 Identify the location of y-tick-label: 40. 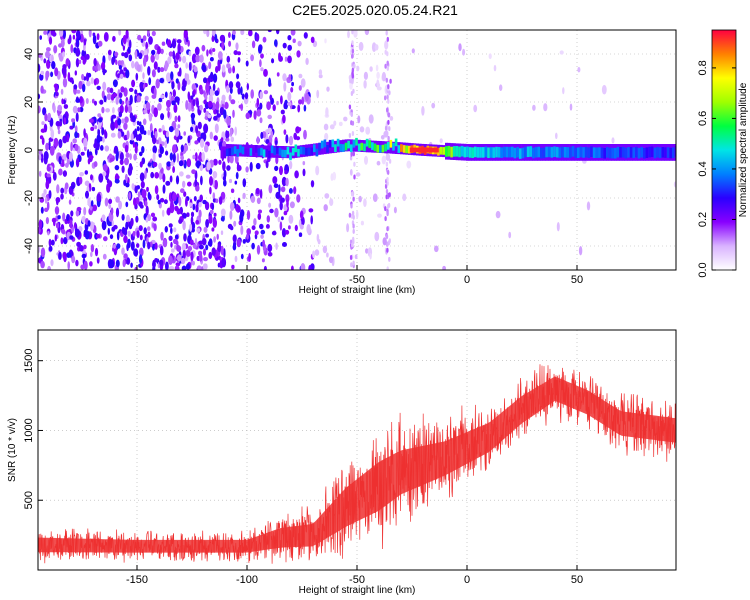
(29, 54).